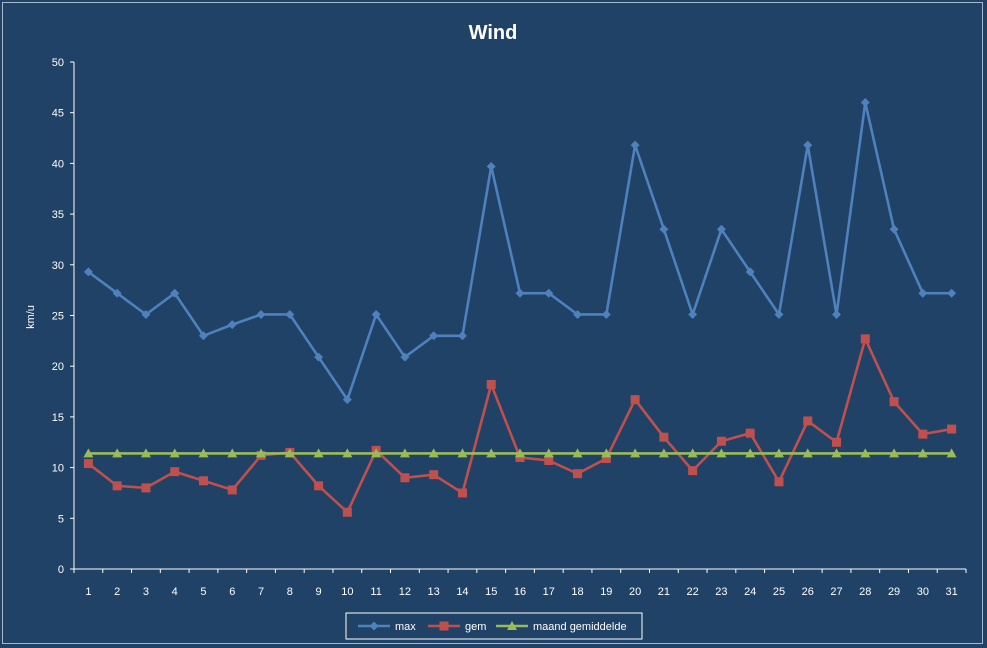  Describe the element at coordinates (580, 627) in the screenshot. I see `legend-label: maand gemiddelde` at that location.